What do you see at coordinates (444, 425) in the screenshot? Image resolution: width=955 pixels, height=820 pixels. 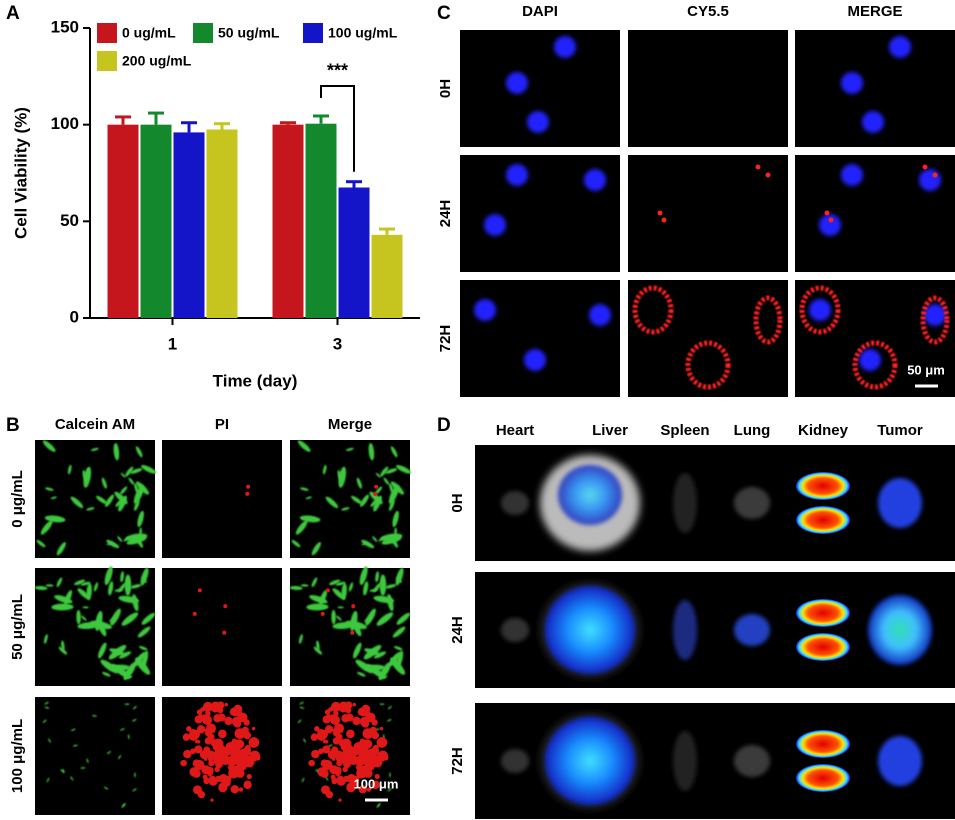 I see `panel-label: D` at bounding box center [444, 425].